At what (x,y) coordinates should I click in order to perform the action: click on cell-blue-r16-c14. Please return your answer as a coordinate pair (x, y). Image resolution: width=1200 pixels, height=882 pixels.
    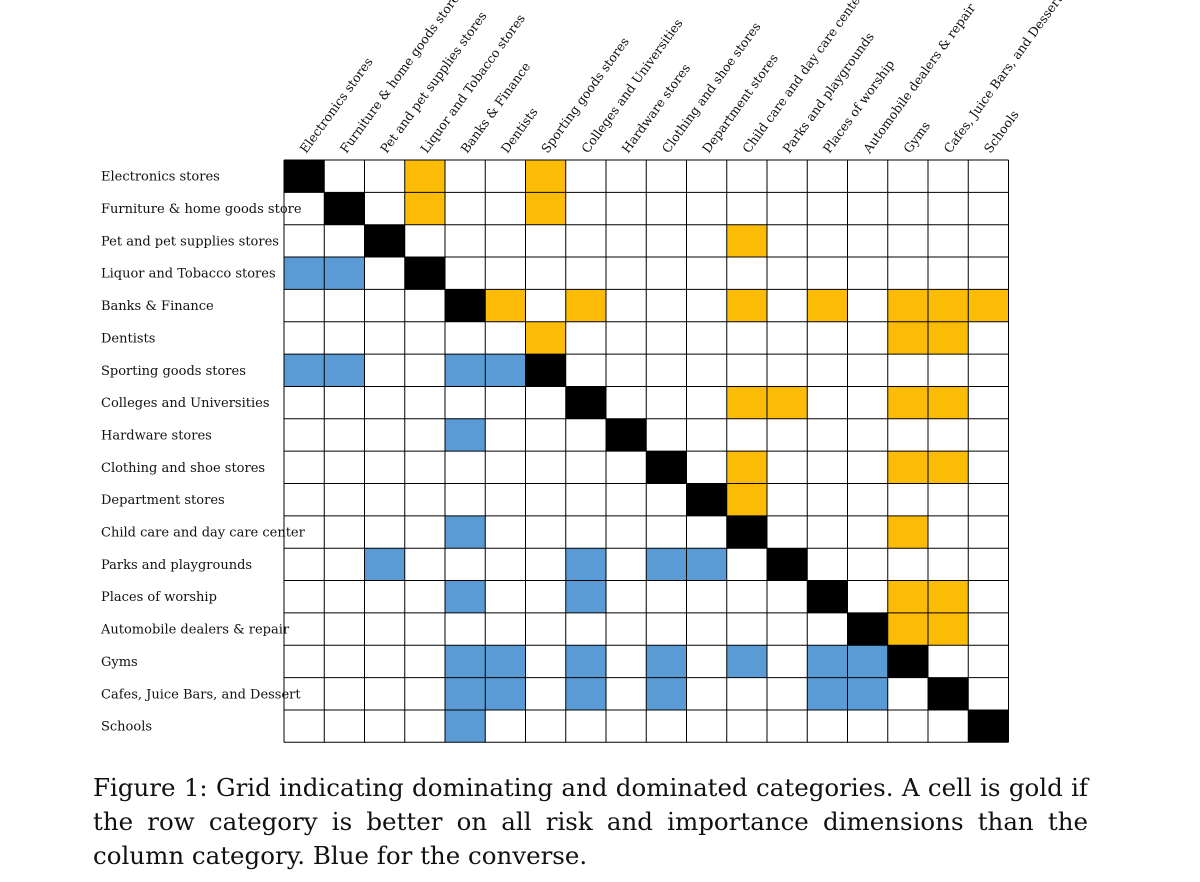
    Looking at the image, I should click on (827, 661).